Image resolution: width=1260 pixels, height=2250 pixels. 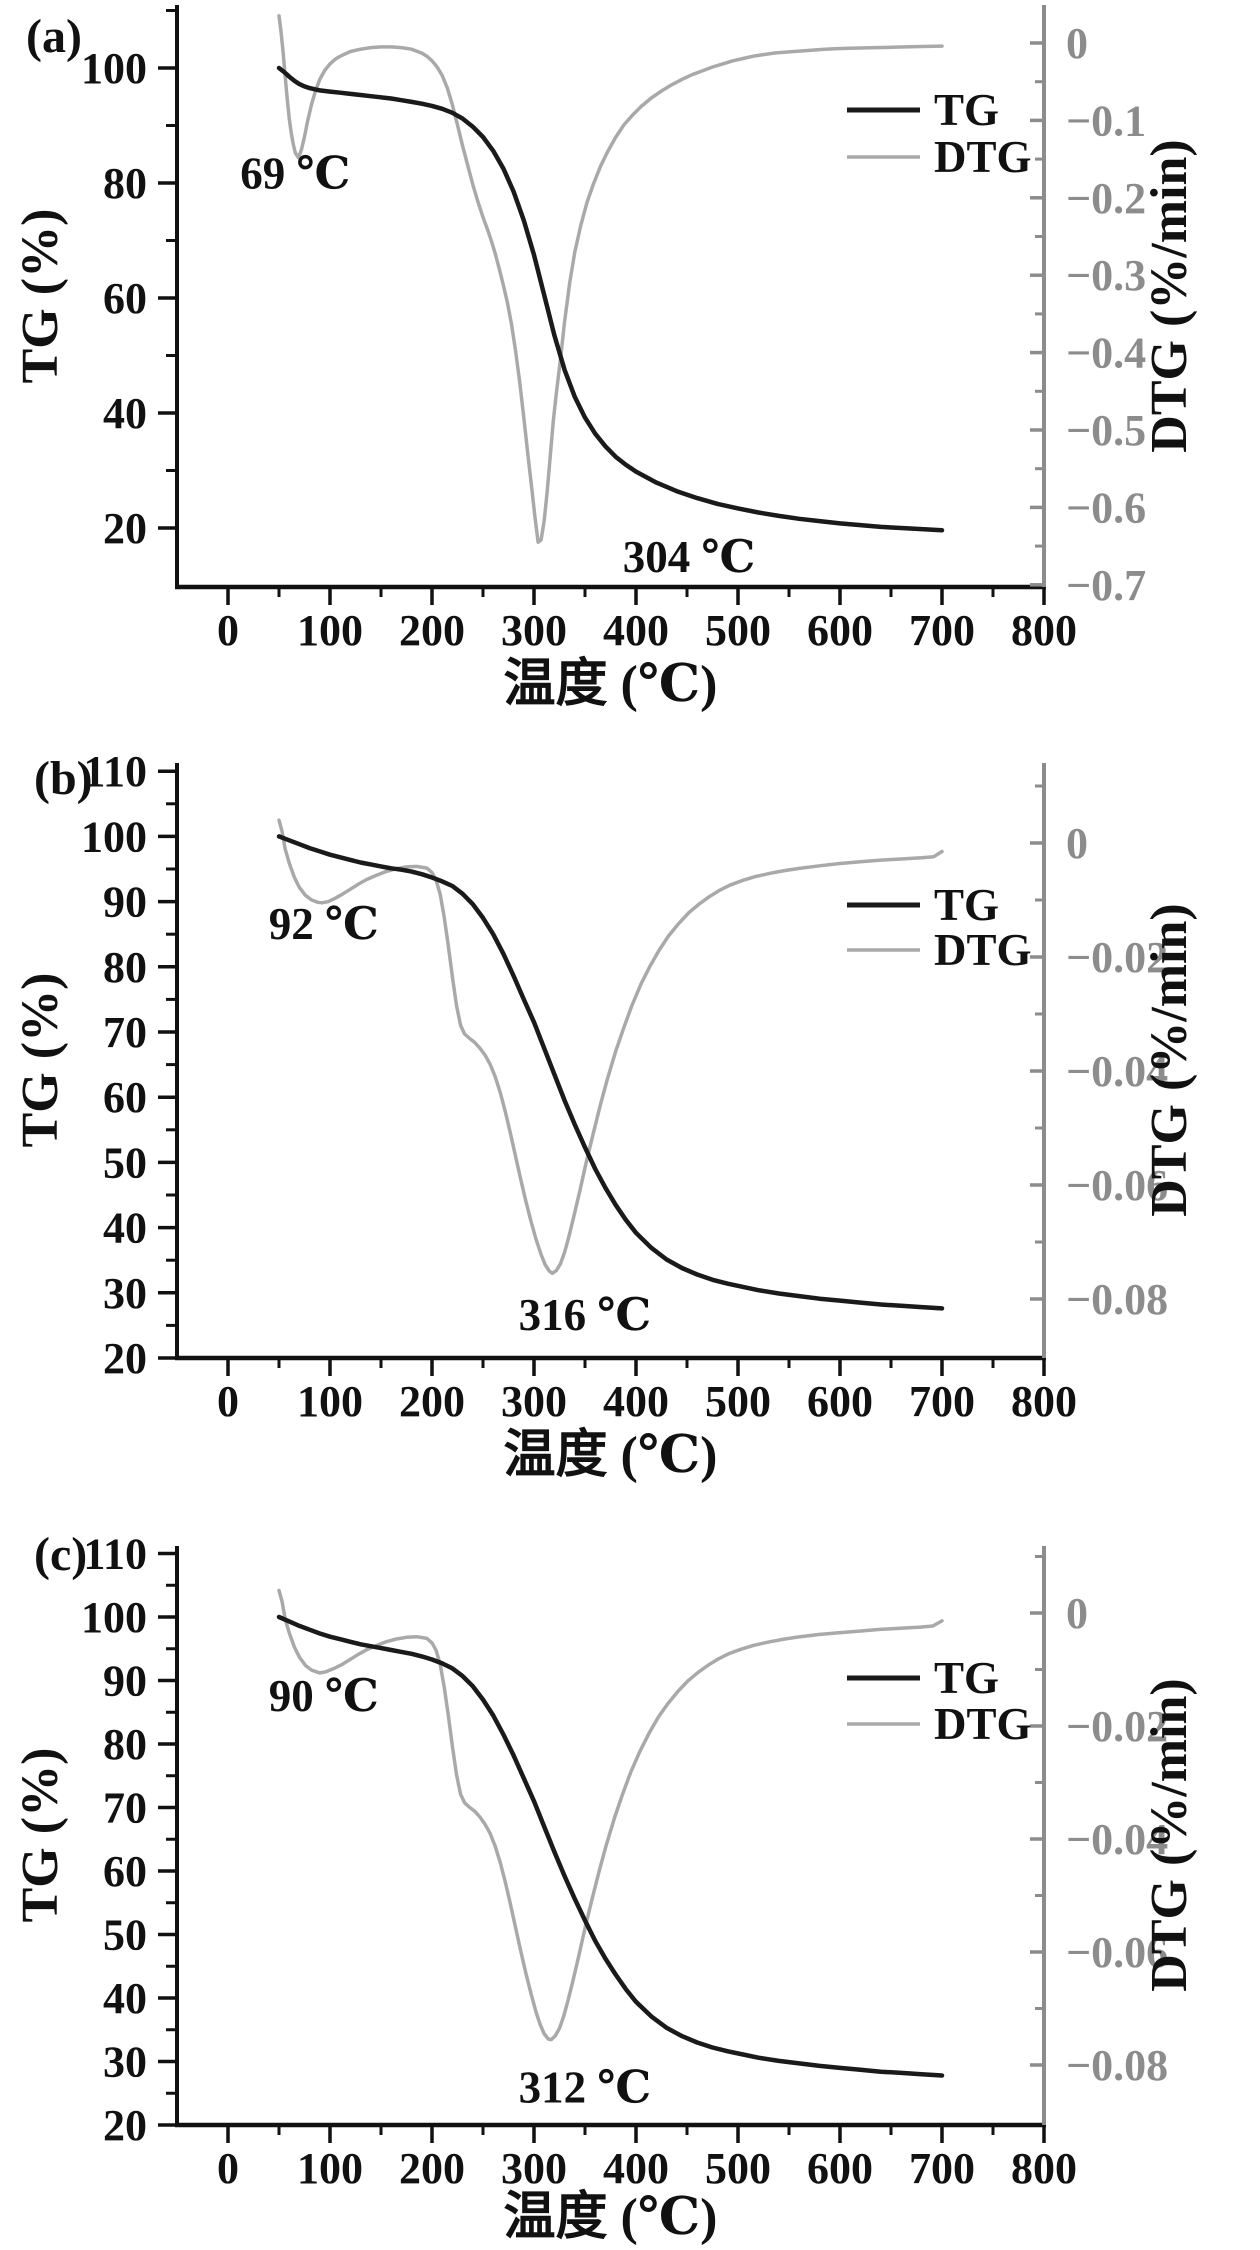 What do you see at coordinates (1106, 507) in the screenshot?
I see `dtg-tick-label: −0.6` at bounding box center [1106, 507].